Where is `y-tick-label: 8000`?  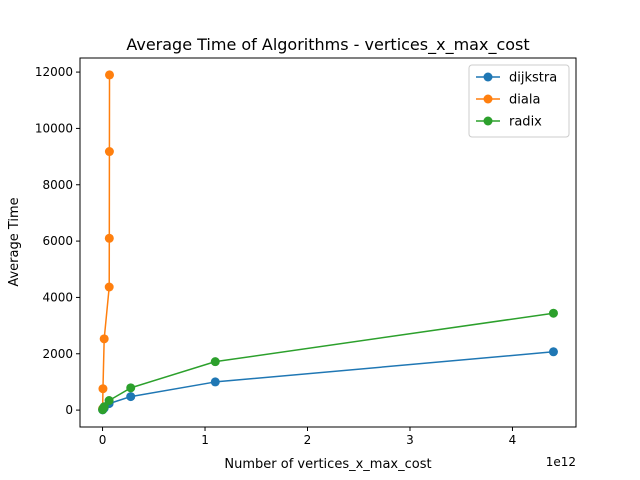 y-tick-label: 8000 is located at coordinates (57, 185).